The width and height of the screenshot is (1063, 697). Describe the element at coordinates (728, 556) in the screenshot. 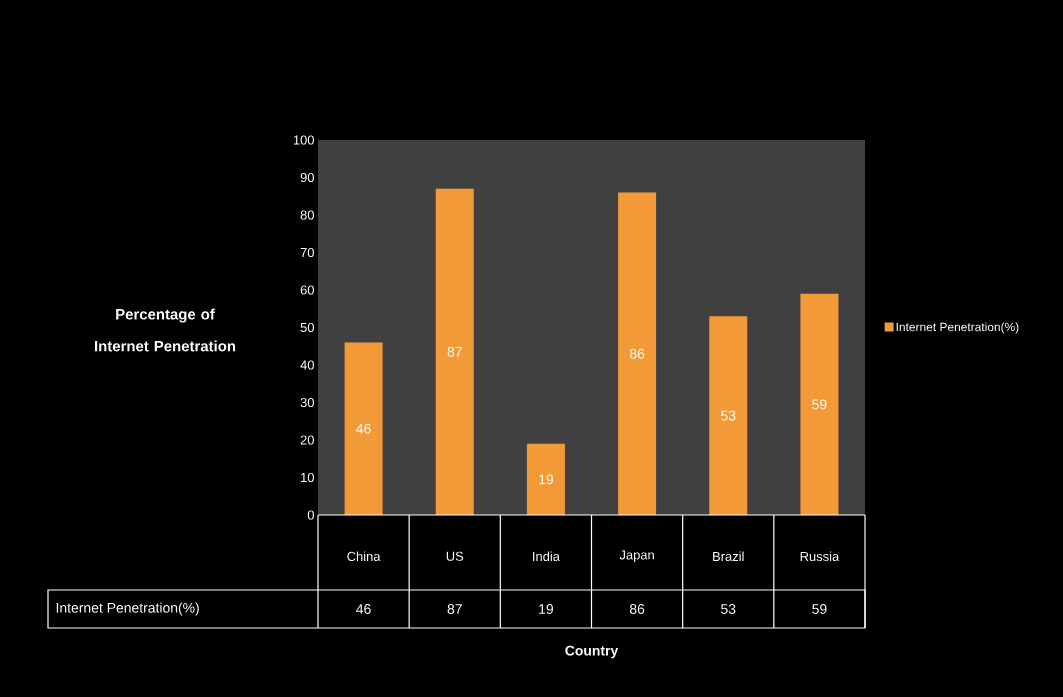

I see `x-tick-label: Brazil` at that location.